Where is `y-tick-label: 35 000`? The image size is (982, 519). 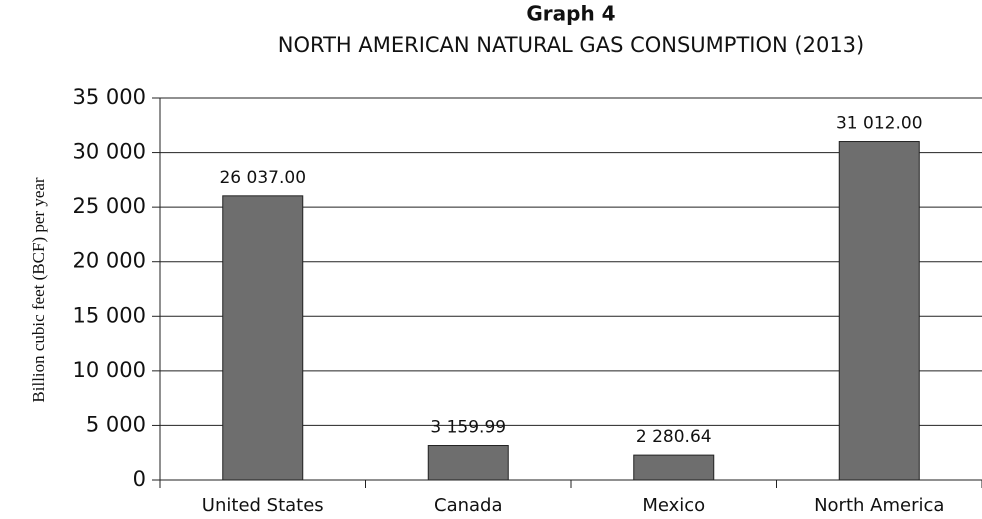 y-tick-label: 35 000 is located at coordinates (109, 97).